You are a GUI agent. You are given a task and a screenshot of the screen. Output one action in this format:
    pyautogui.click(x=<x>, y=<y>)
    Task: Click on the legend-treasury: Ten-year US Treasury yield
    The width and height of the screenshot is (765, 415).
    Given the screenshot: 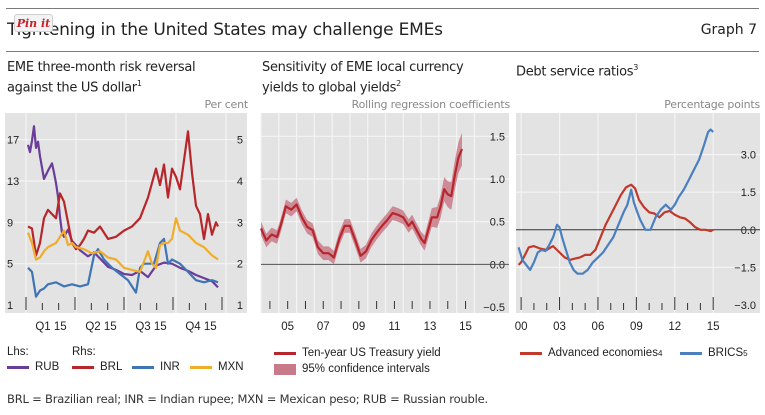 What is the action you would take?
    pyautogui.click(x=357, y=353)
    